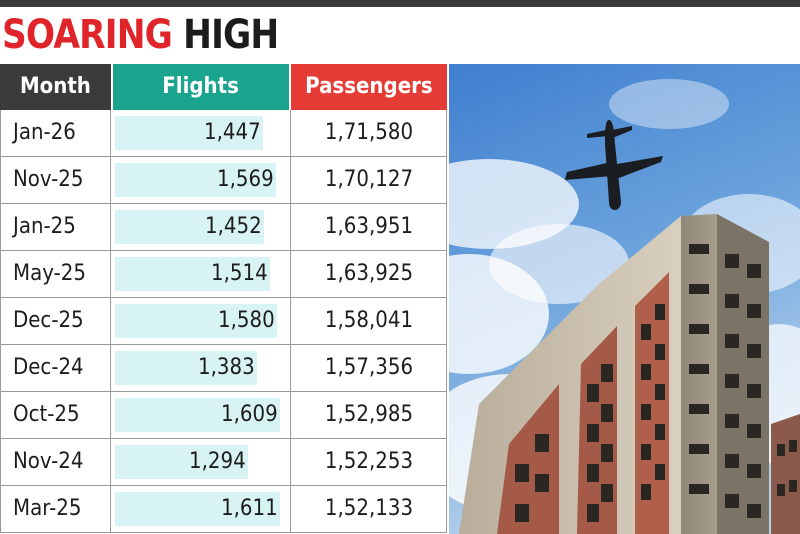 The image size is (800, 534). What do you see at coordinates (55, 321) in the screenshot?
I see `month-cell: Dec-25` at bounding box center [55, 321].